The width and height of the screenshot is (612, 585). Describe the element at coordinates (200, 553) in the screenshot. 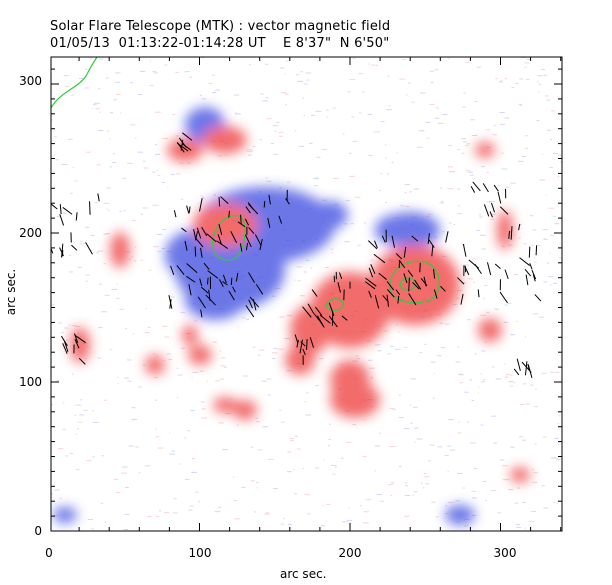

I see `x-tick-label-100: 100` at that location.